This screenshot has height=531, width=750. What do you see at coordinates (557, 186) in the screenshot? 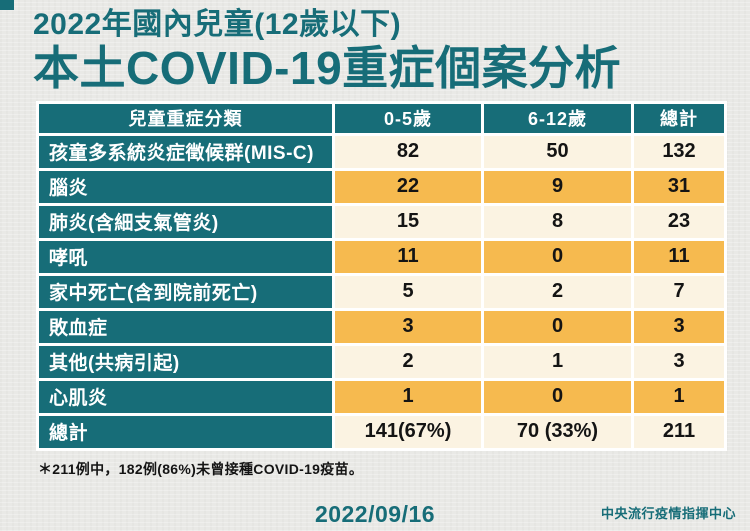
I see `cell-value: 9` at bounding box center [557, 186].